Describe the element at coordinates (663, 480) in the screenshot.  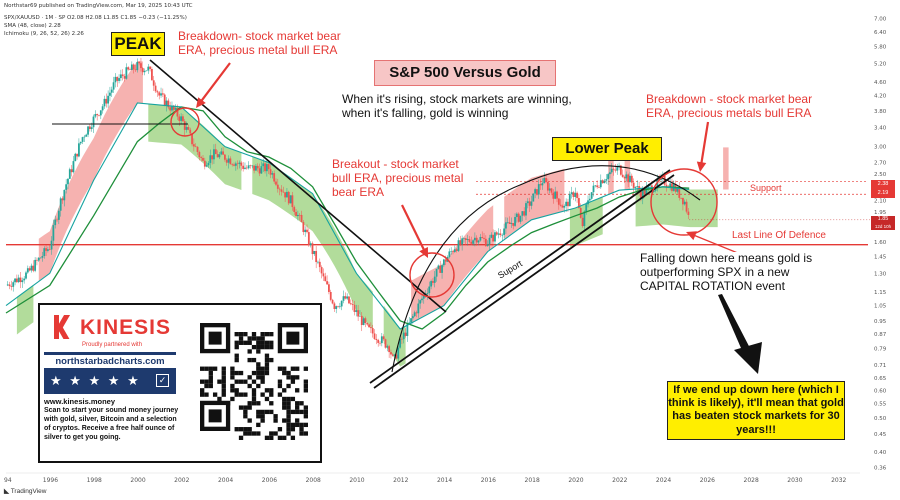
I see `x-tick-label: 2024` at that location.